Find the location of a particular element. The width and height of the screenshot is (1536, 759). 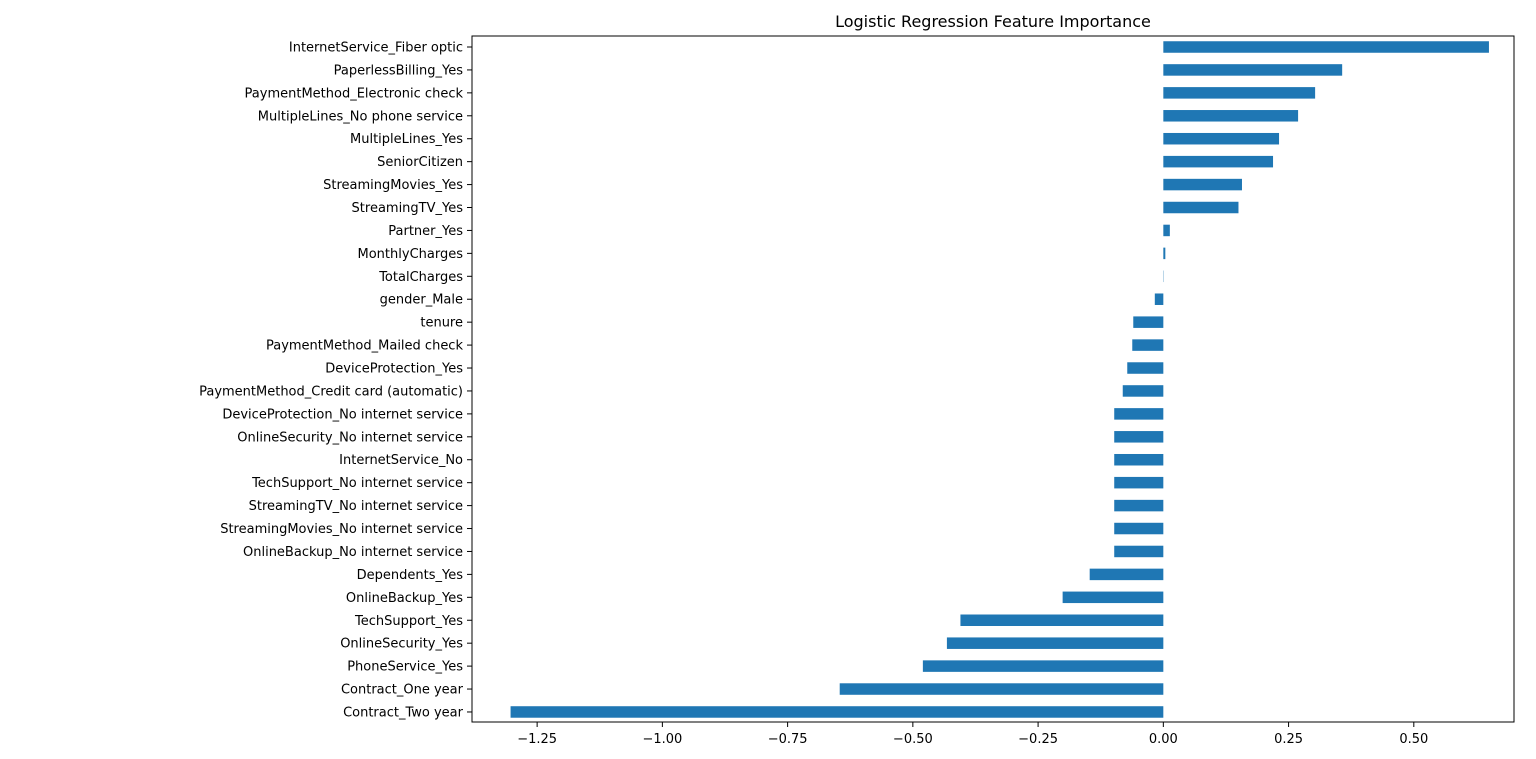

x-tick-label: −1.25 is located at coordinates (537, 739).